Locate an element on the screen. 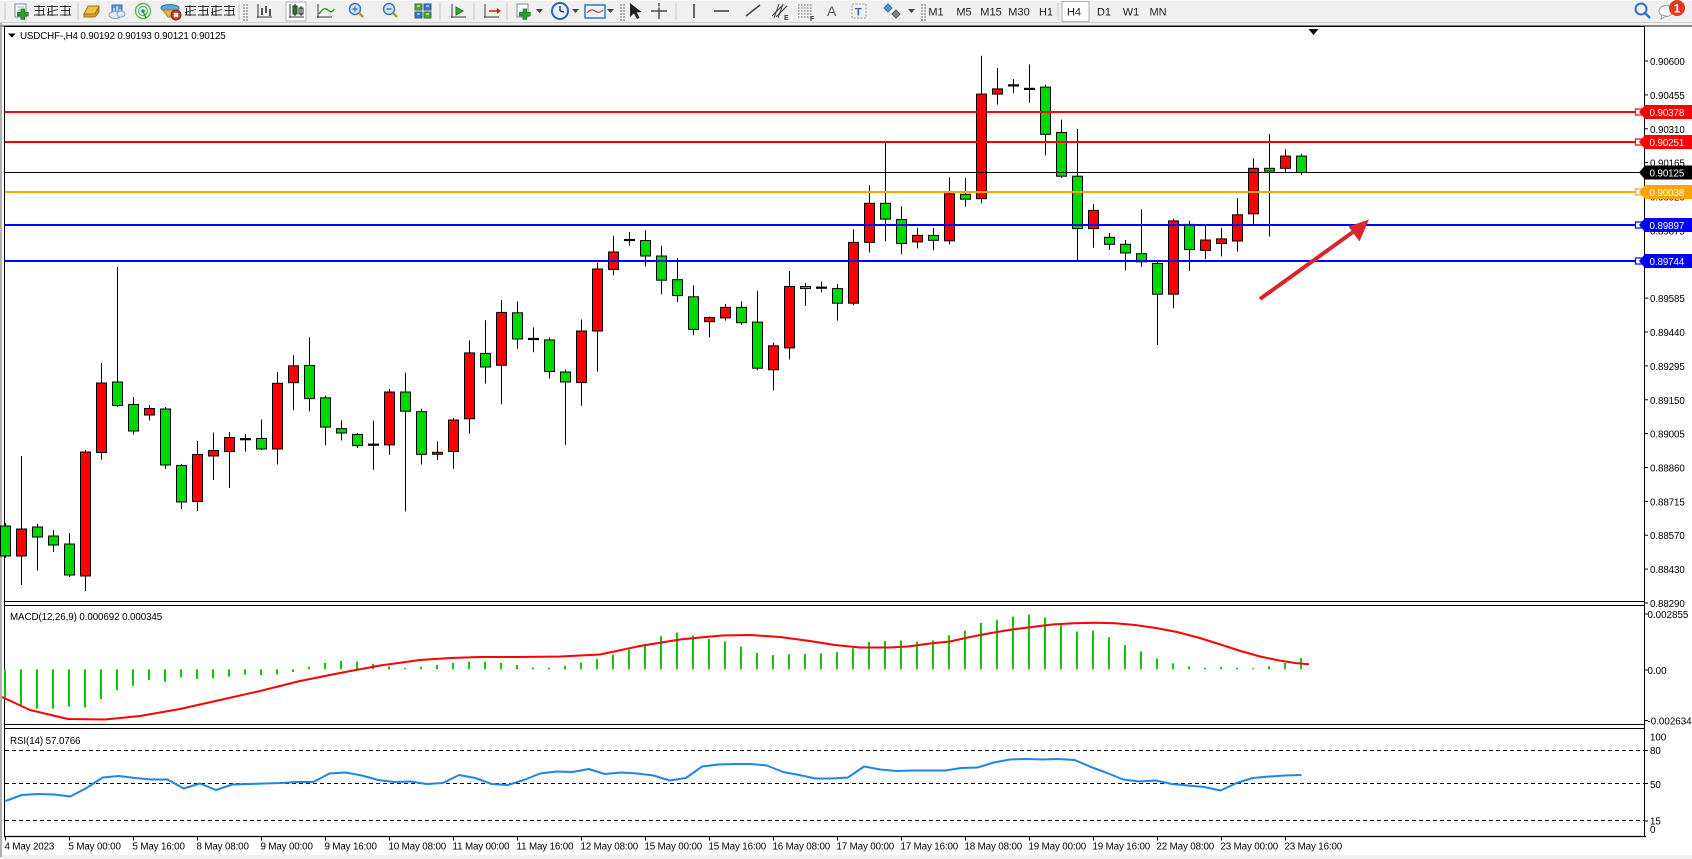 This screenshot has width=1692, height=859. svg-text: 0.88430 is located at coordinates (1667, 570).